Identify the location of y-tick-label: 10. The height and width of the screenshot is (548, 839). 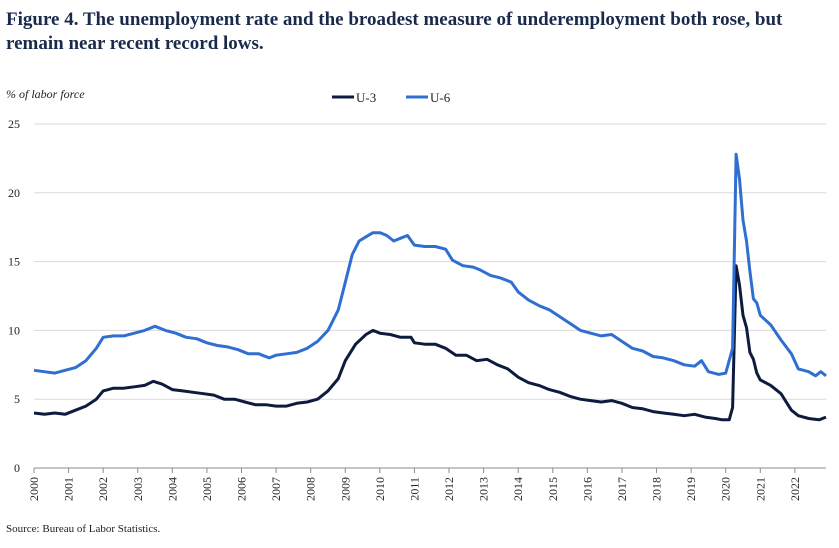
(14, 330).